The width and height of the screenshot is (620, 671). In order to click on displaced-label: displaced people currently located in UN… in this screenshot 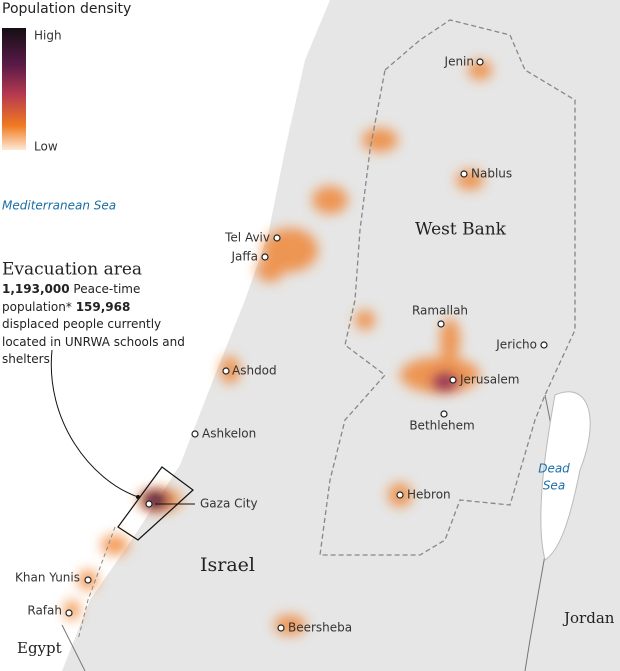, I will do `click(93, 341)`.